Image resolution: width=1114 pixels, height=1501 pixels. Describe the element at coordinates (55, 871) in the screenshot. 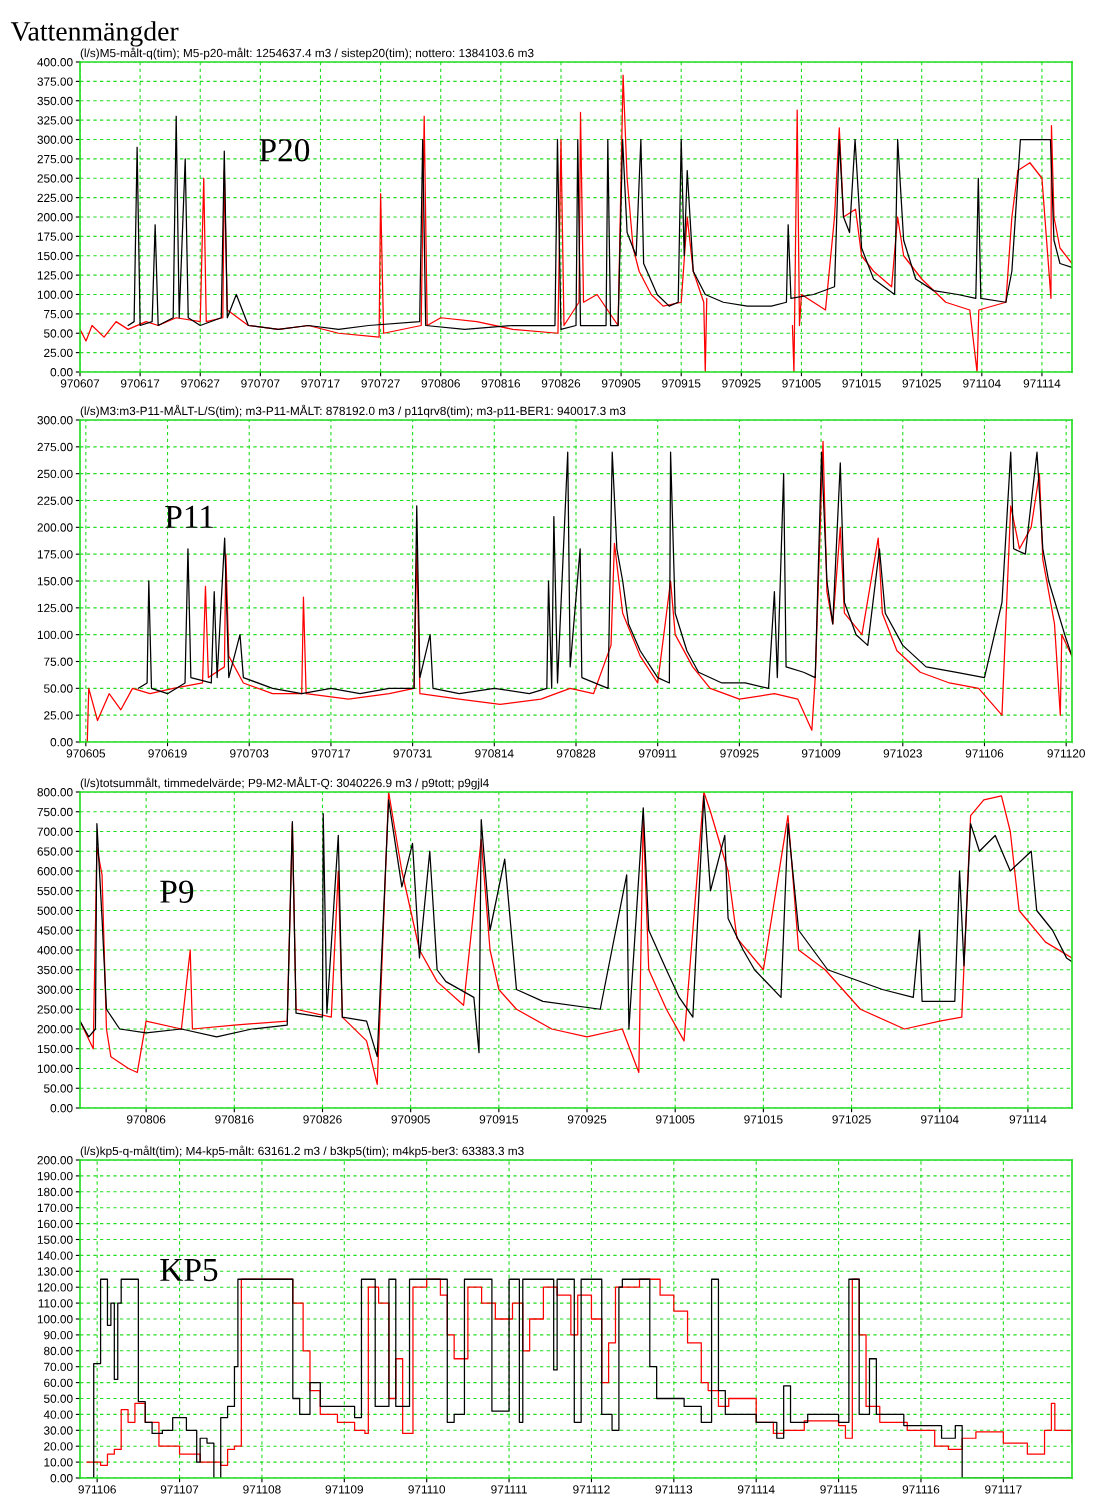

I see `y-tick-label: 600.00` at that location.